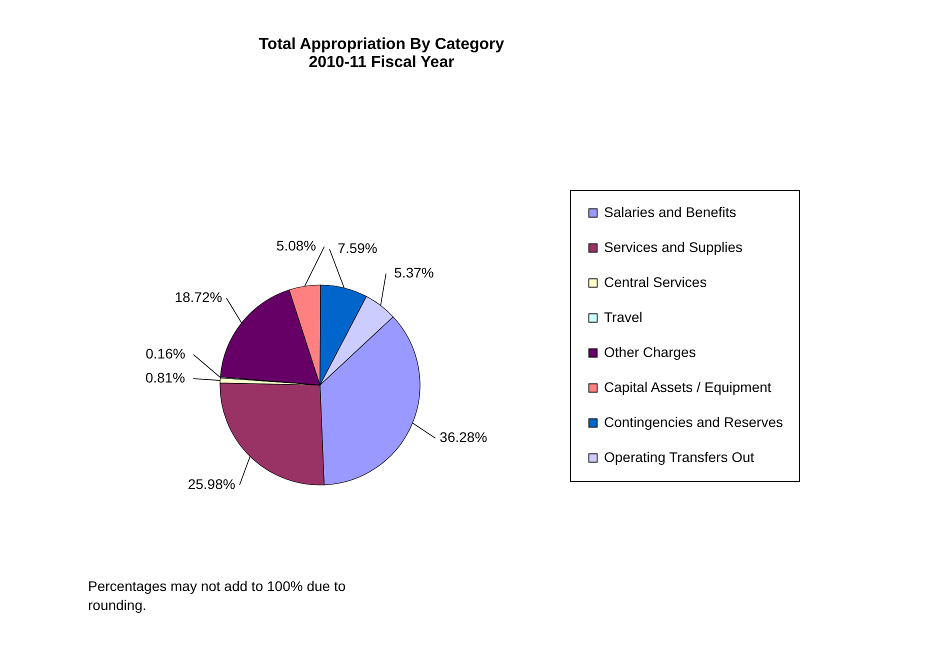 The width and height of the screenshot is (943, 668). I want to click on data-label: 36.28%, so click(464, 437).